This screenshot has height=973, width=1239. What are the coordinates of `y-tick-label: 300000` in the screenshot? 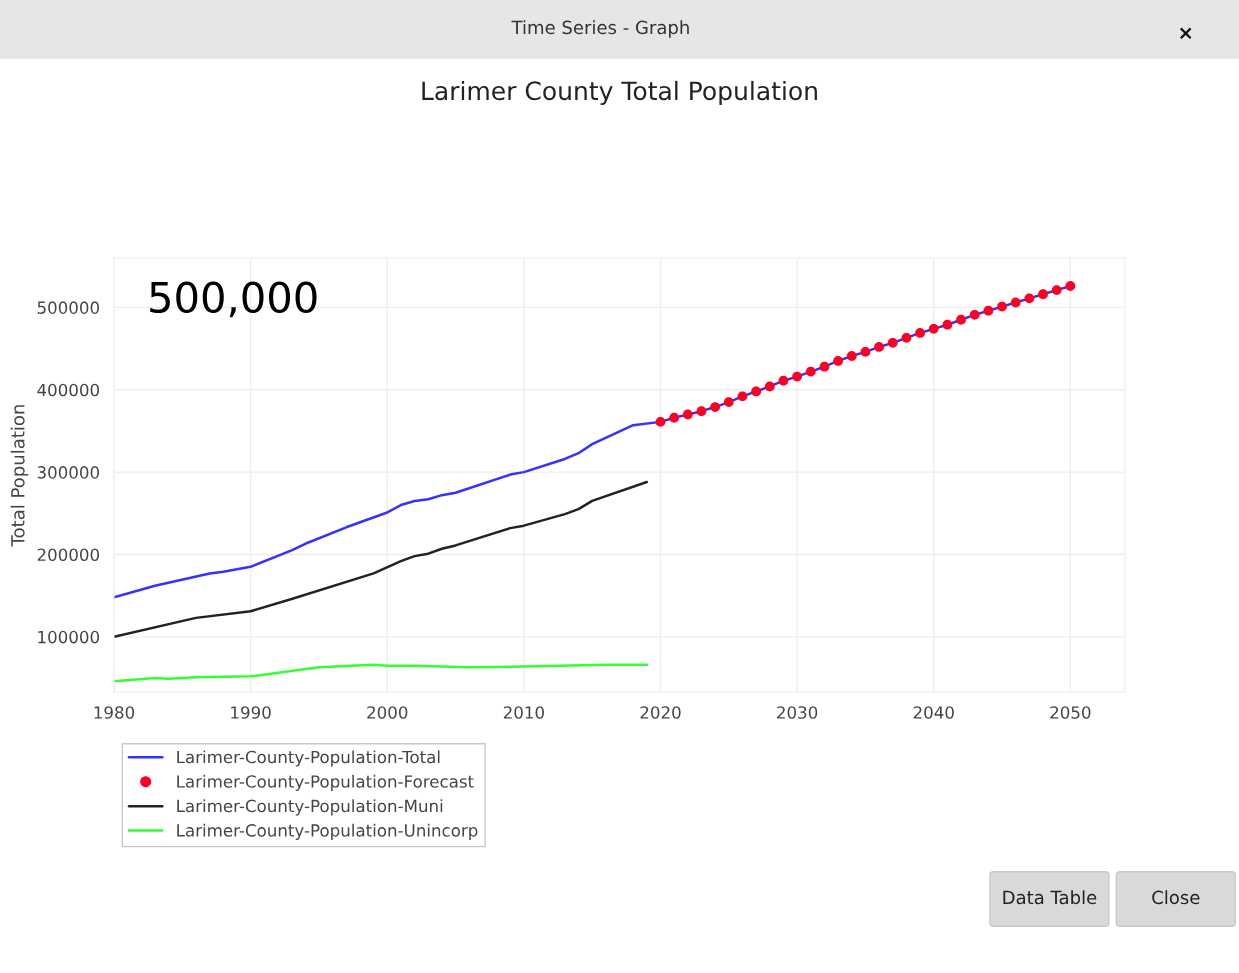 It's located at (68, 472).